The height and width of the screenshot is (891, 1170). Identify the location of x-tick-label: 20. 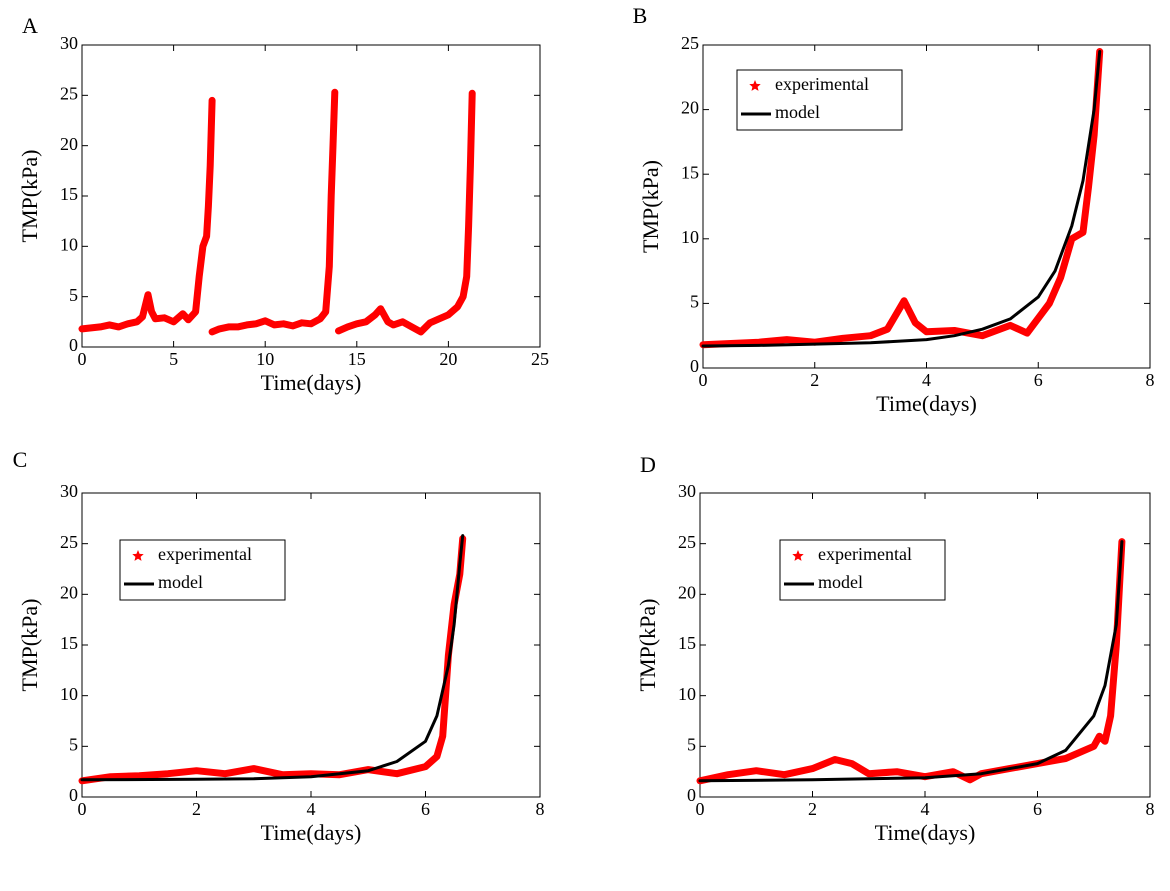
(448, 359).